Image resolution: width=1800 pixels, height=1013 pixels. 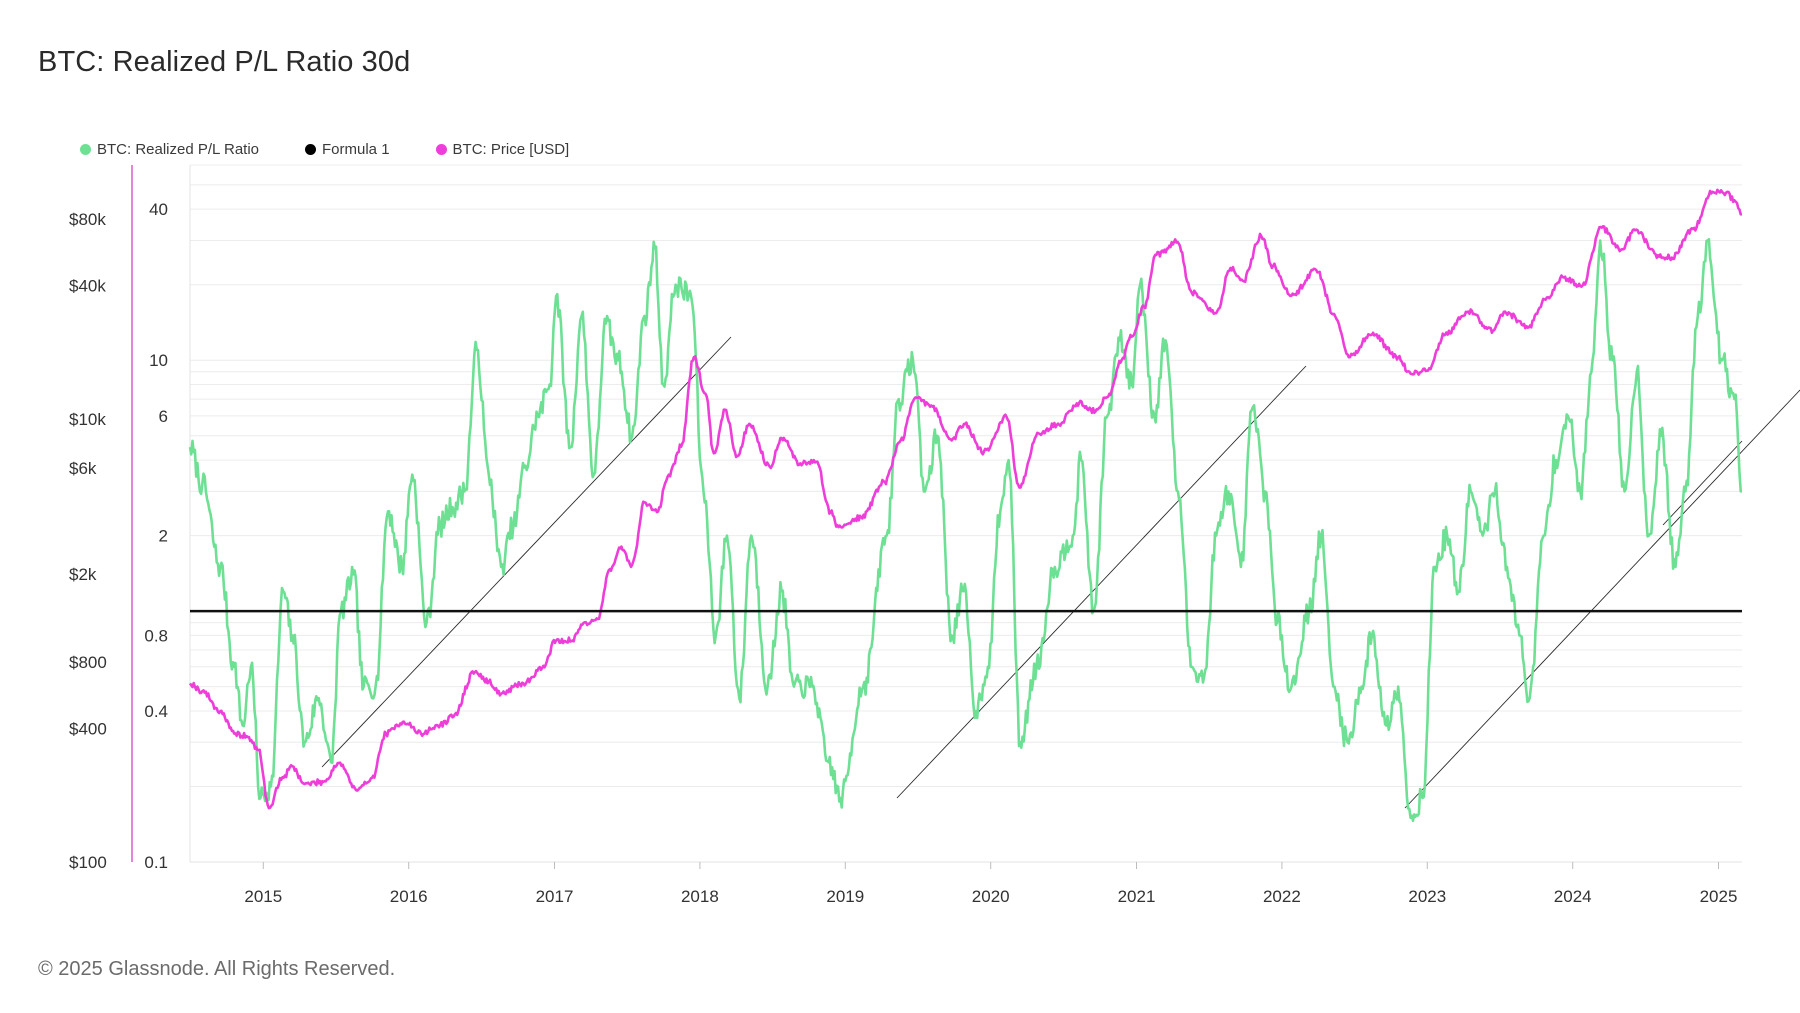 I want to click on legend-item-ratio: BTC: Realized P/L Ratio, so click(x=169, y=149).